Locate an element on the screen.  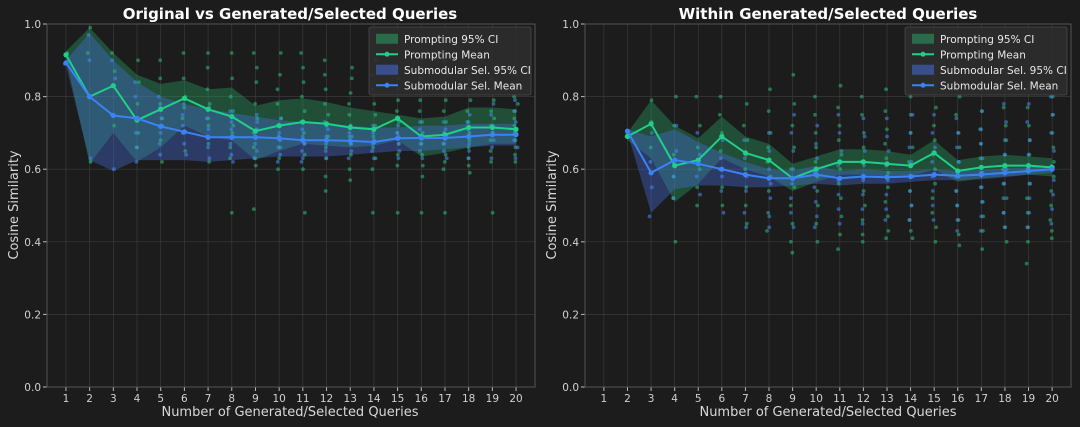
x-tick-label: 2 is located at coordinates (89, 399).